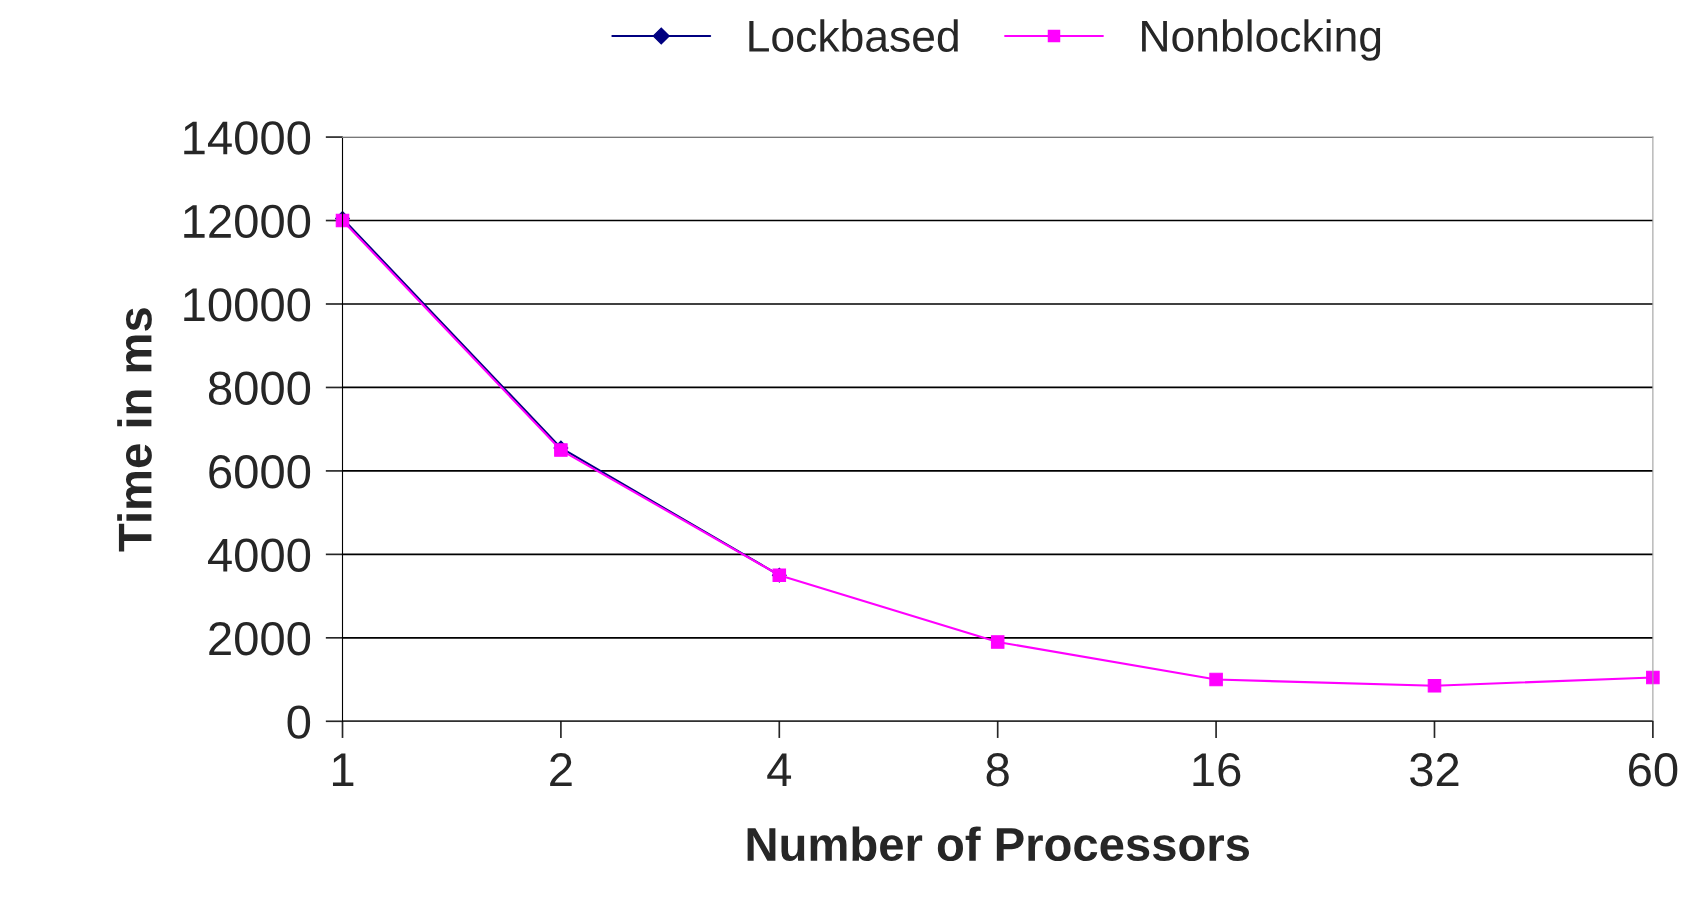 This screenshot has width=1704, height=920. What do you see at coordinates (779, 770) in the screenshot?
I see `x-tick-label: 4` at bounding box center [779, 770].